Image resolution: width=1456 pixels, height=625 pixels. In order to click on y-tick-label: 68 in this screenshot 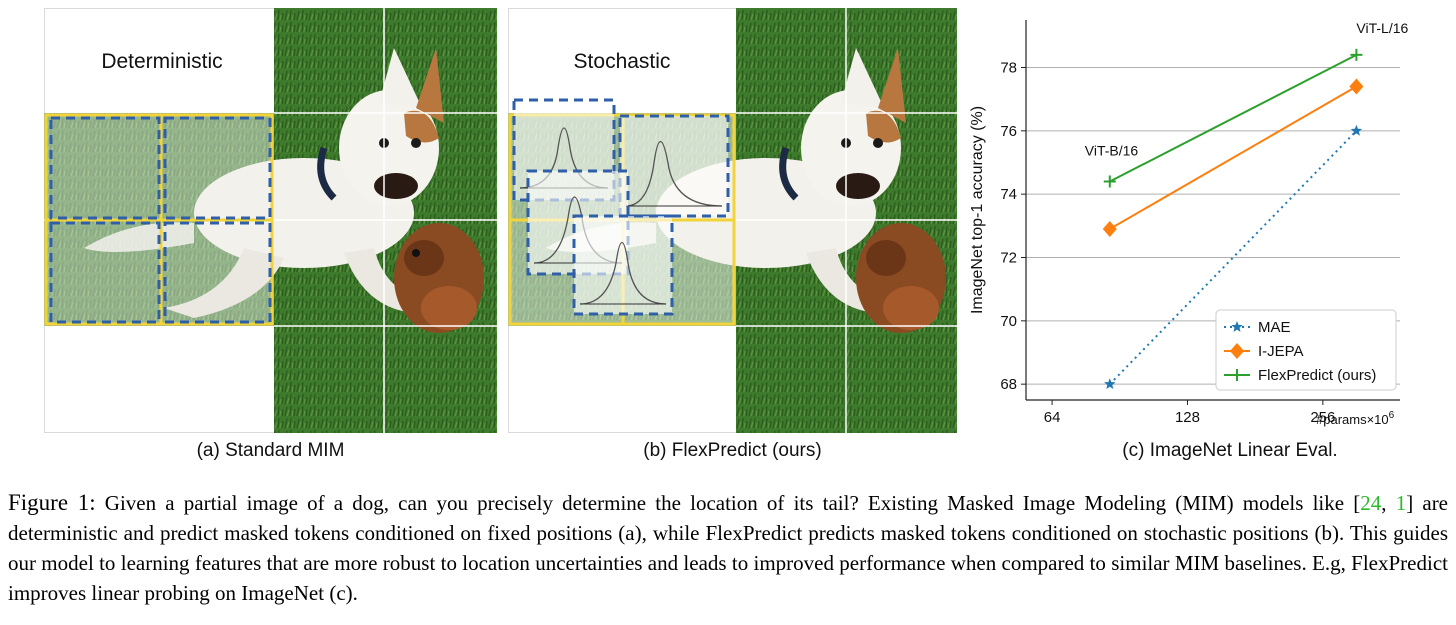, I will do `click(1008, 384)`.